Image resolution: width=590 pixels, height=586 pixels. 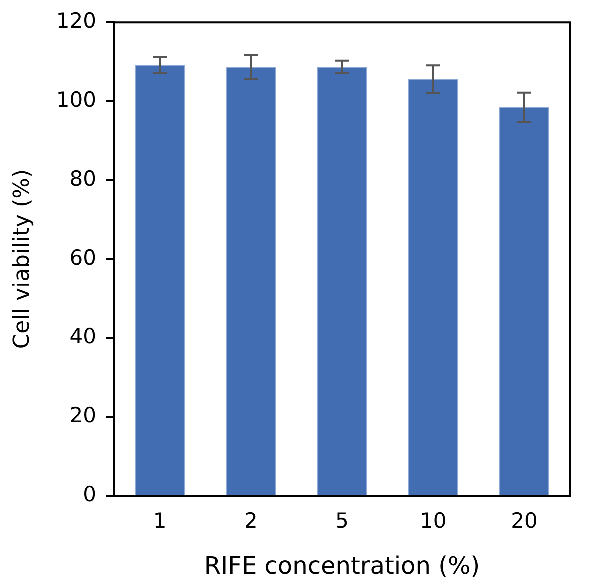 What do you see at coordinates (76, 100) in the screenshot?
I see `y-tick-label: 100` at bounding box center [76, 100].